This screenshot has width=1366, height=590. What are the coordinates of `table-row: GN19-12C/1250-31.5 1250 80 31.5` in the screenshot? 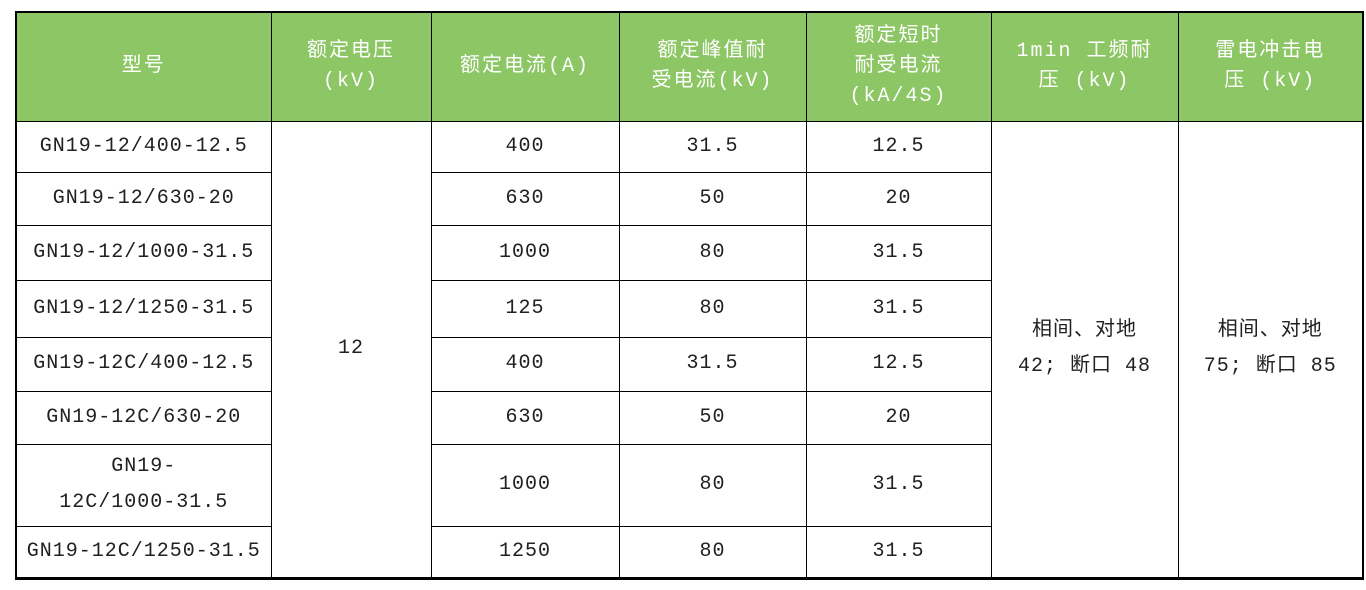 It's located at (689, 552).